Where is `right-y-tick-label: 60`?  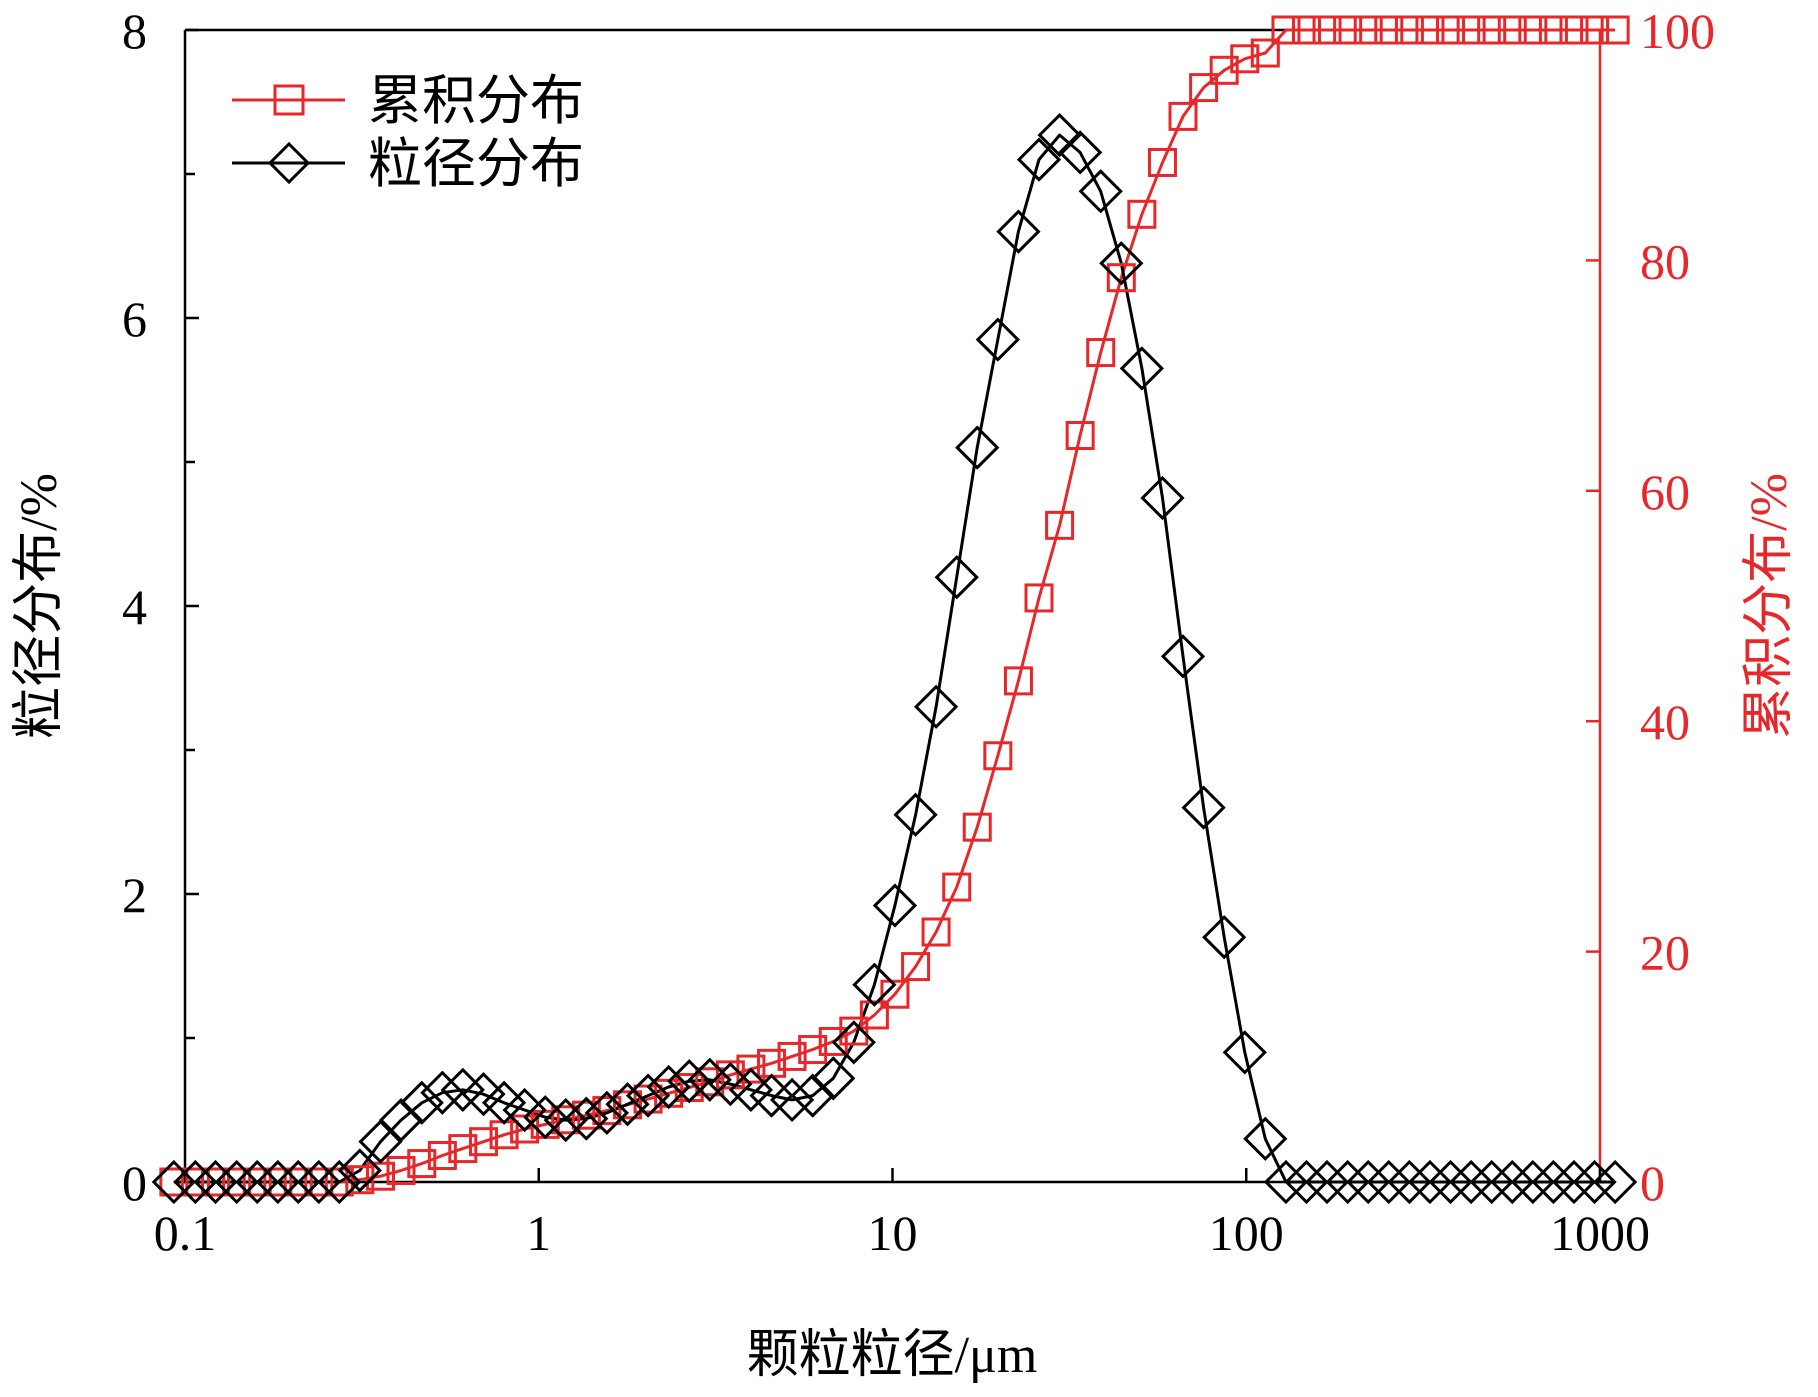
right-y-tick-label: 60 is located at coordinates (1665, 492).